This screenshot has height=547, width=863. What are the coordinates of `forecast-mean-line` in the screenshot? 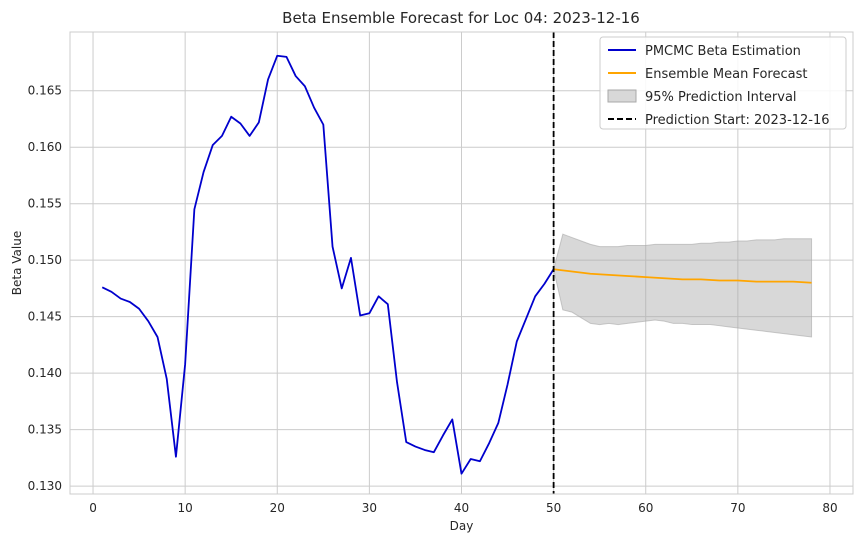 It's located at (682, 276).